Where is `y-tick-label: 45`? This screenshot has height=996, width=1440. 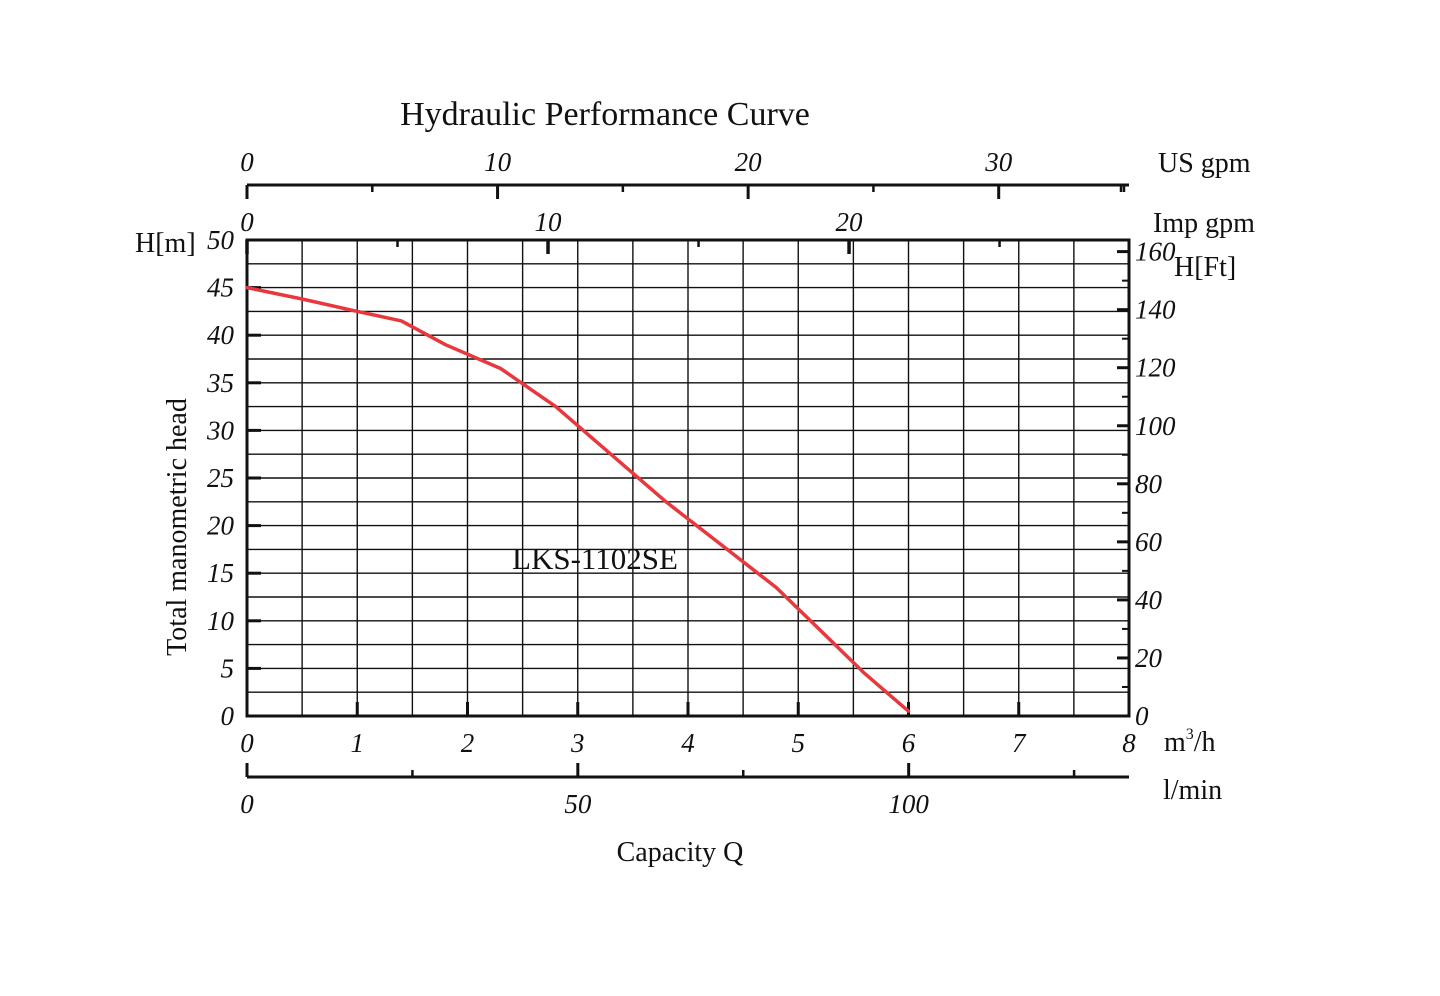 y-tick-label: 45 is located at coordinates (220, 288).